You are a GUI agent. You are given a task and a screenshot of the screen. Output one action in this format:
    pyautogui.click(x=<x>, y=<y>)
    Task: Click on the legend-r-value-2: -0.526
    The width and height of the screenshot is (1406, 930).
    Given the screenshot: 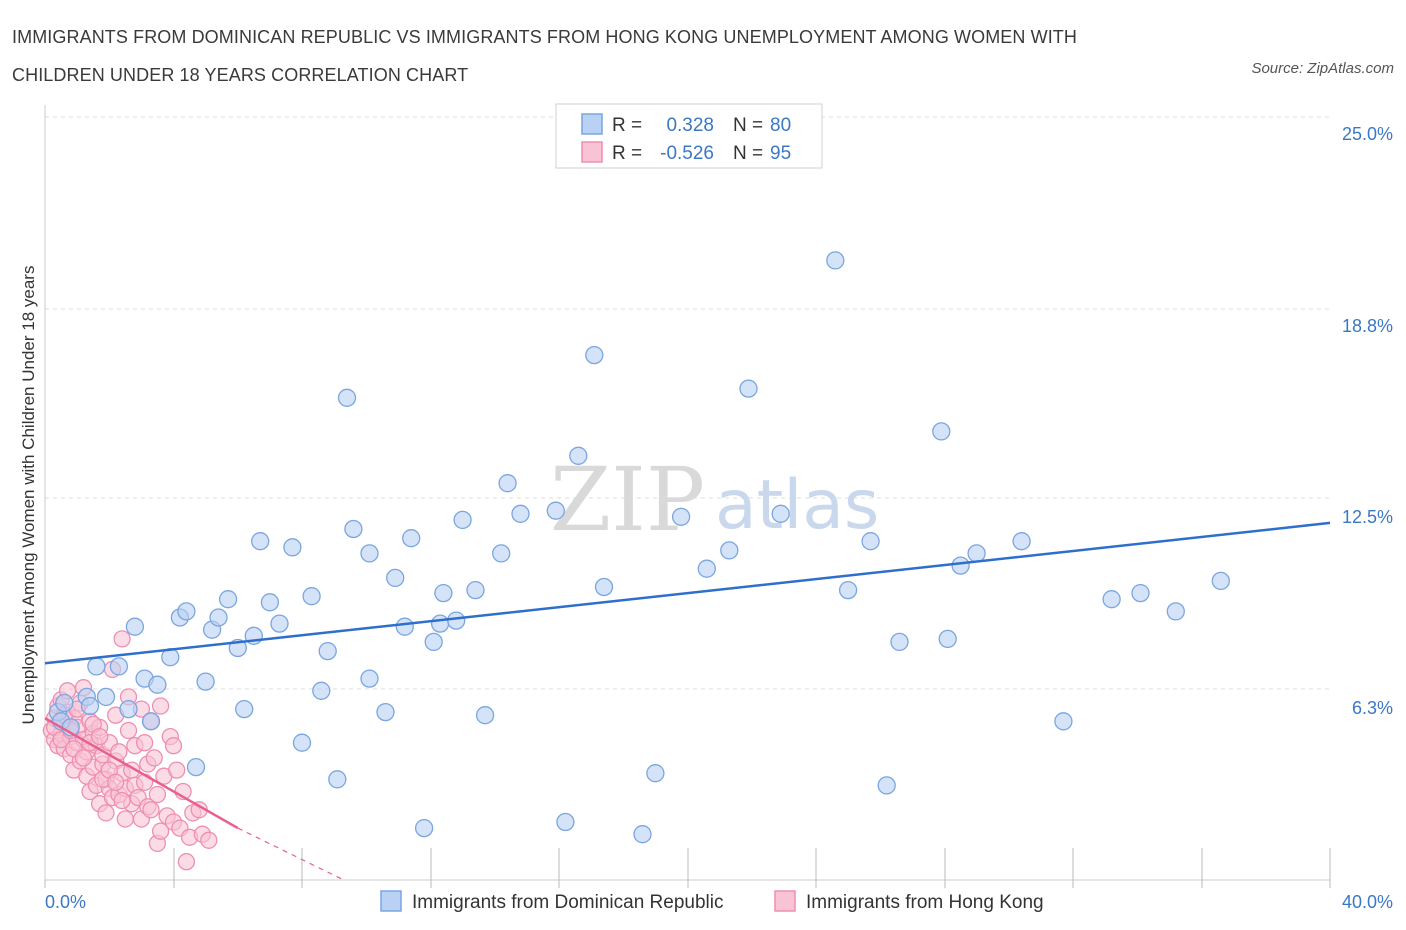 What is the action you would take?
    pyautogui.click(x=687, y=153)
    